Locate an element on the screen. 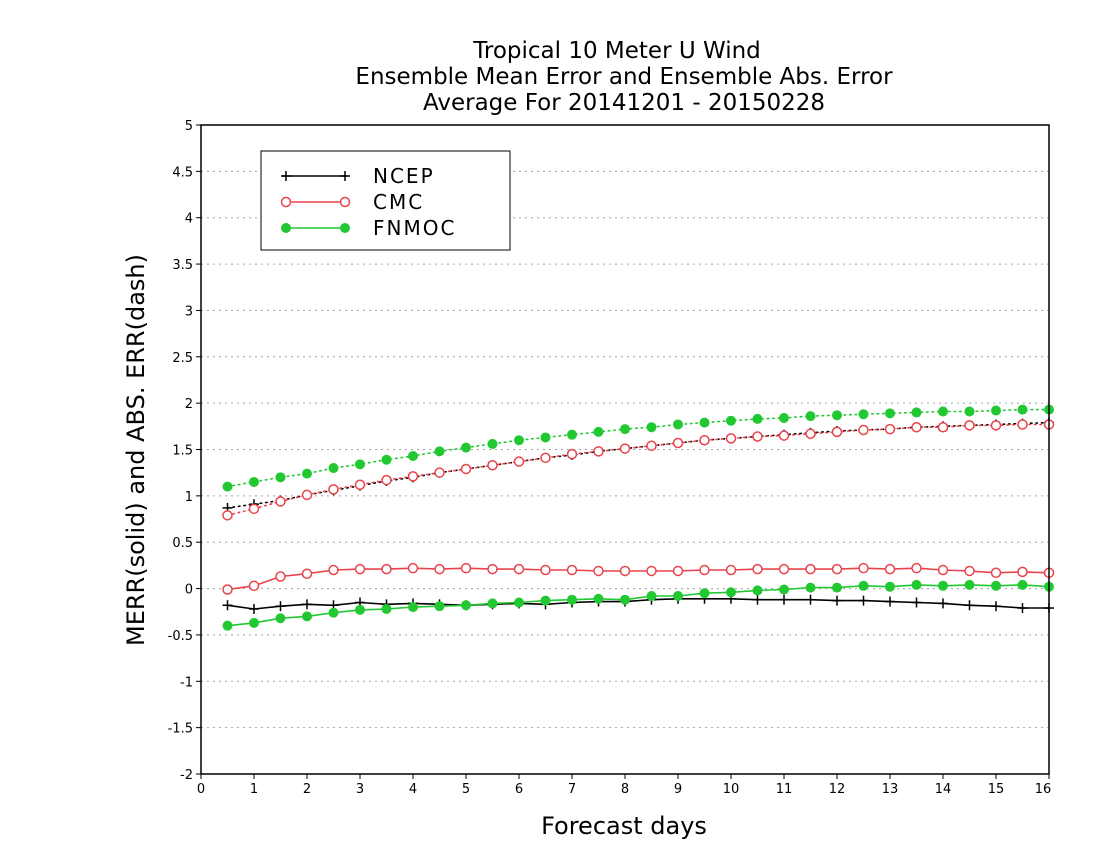 This screenshot has width=1100, height=850. x-tick-label: 8 is located at coordinates (625, 789).